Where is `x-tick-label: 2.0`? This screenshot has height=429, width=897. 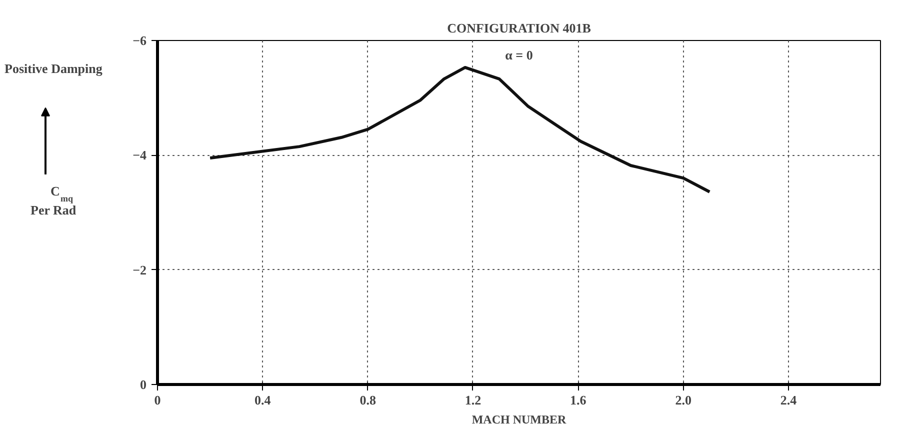 x-tick-label: 2.0 is located at coordinates (683, 400).